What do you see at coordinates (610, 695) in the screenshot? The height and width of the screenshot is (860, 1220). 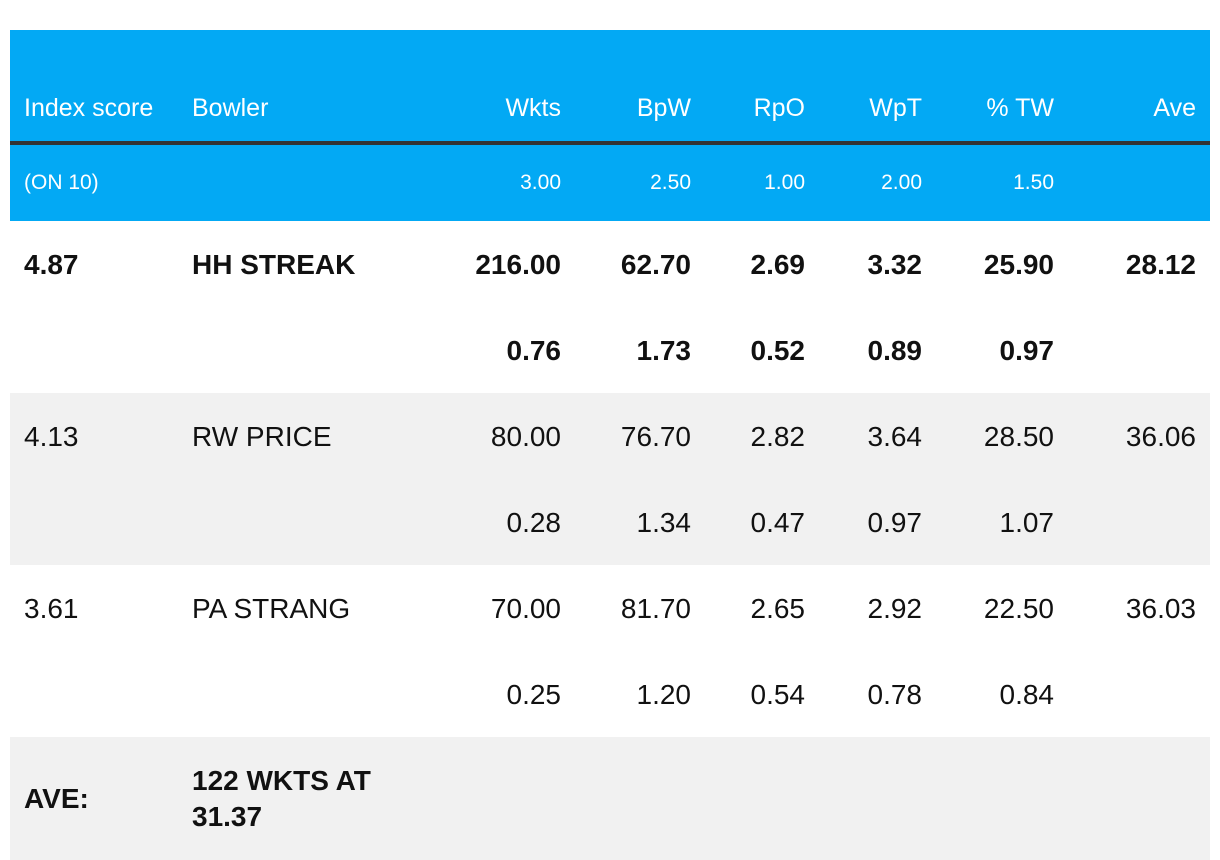 I see `table-subrow: 0.25 1.20 0.54 0.78 0.84` at bounding box center [610, 695].